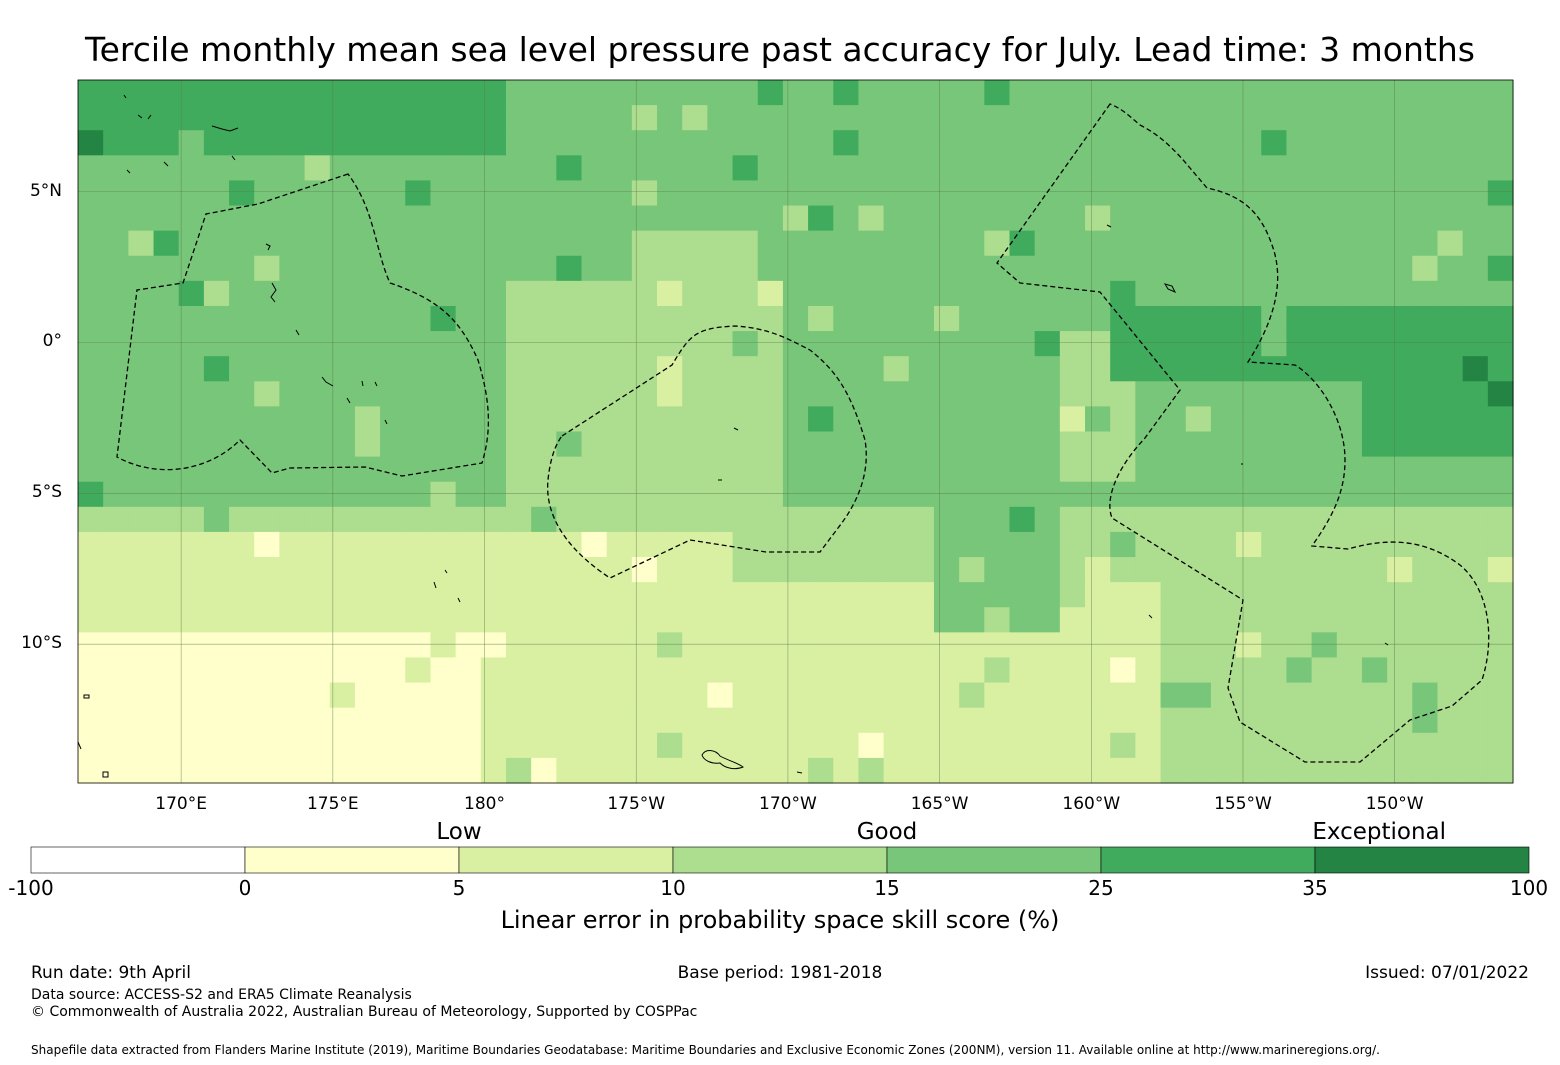 This screenshot has width=1560, height=1065. What do you see at coordinates (225, 128) in the screenshot?
I see `tarawa-atoll` at bounding box center [225, 128].